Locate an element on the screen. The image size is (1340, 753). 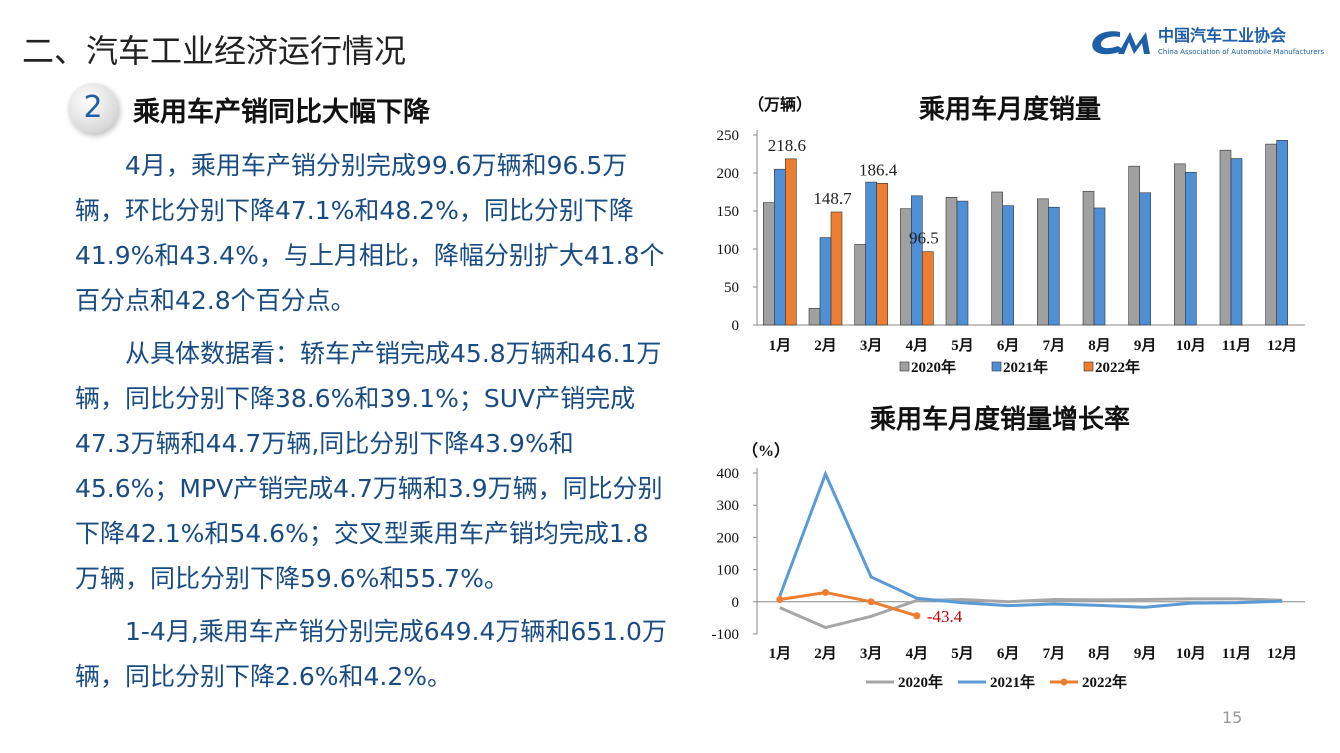
data-label: 218.6 is located at coordinates (787, 145).